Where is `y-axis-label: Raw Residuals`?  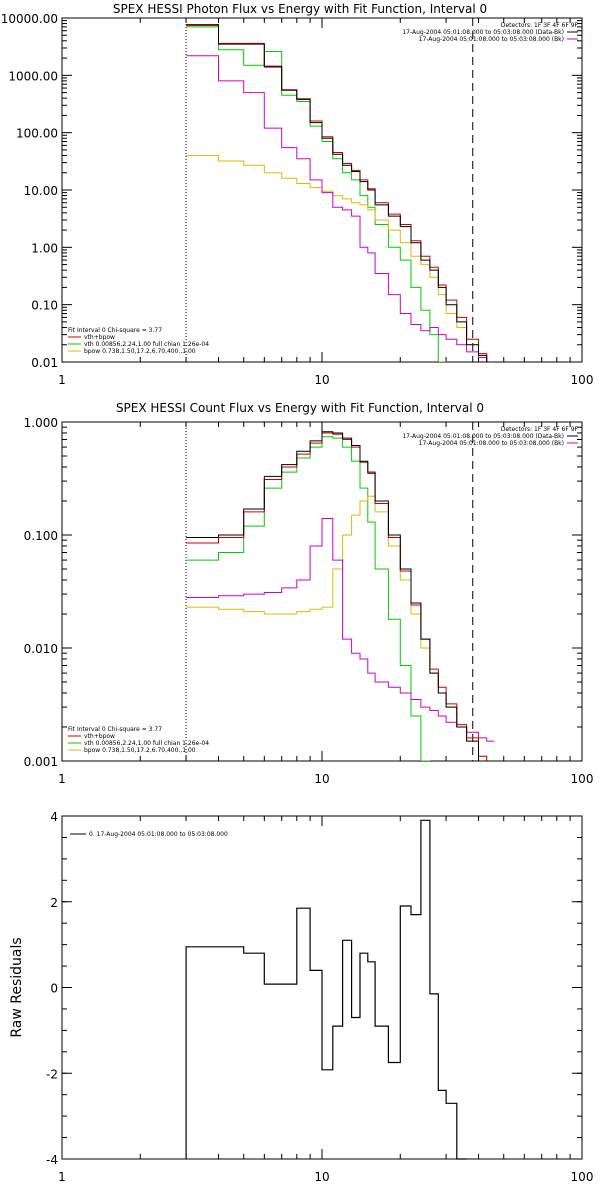 y-axis-label: Raw Residuals is located at coordinates (17, 987).